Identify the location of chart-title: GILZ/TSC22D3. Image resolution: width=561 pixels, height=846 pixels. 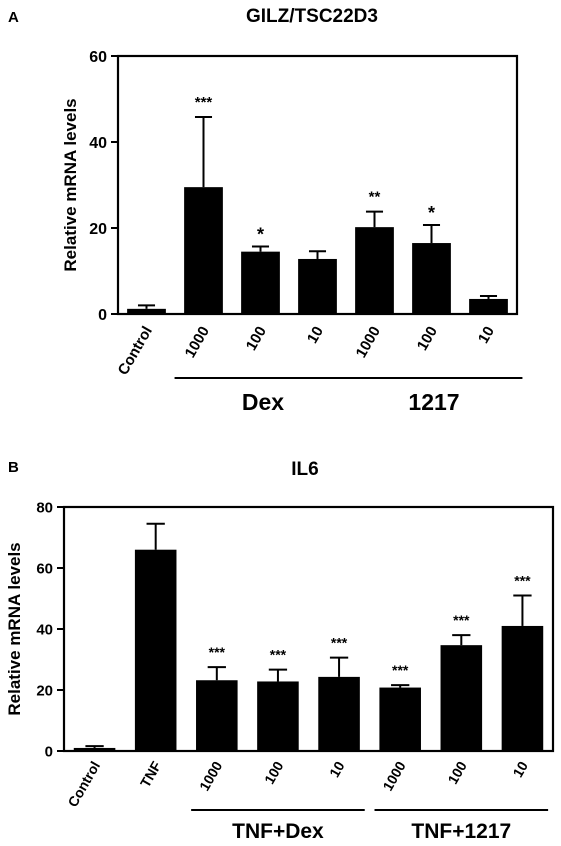
(312, 16).